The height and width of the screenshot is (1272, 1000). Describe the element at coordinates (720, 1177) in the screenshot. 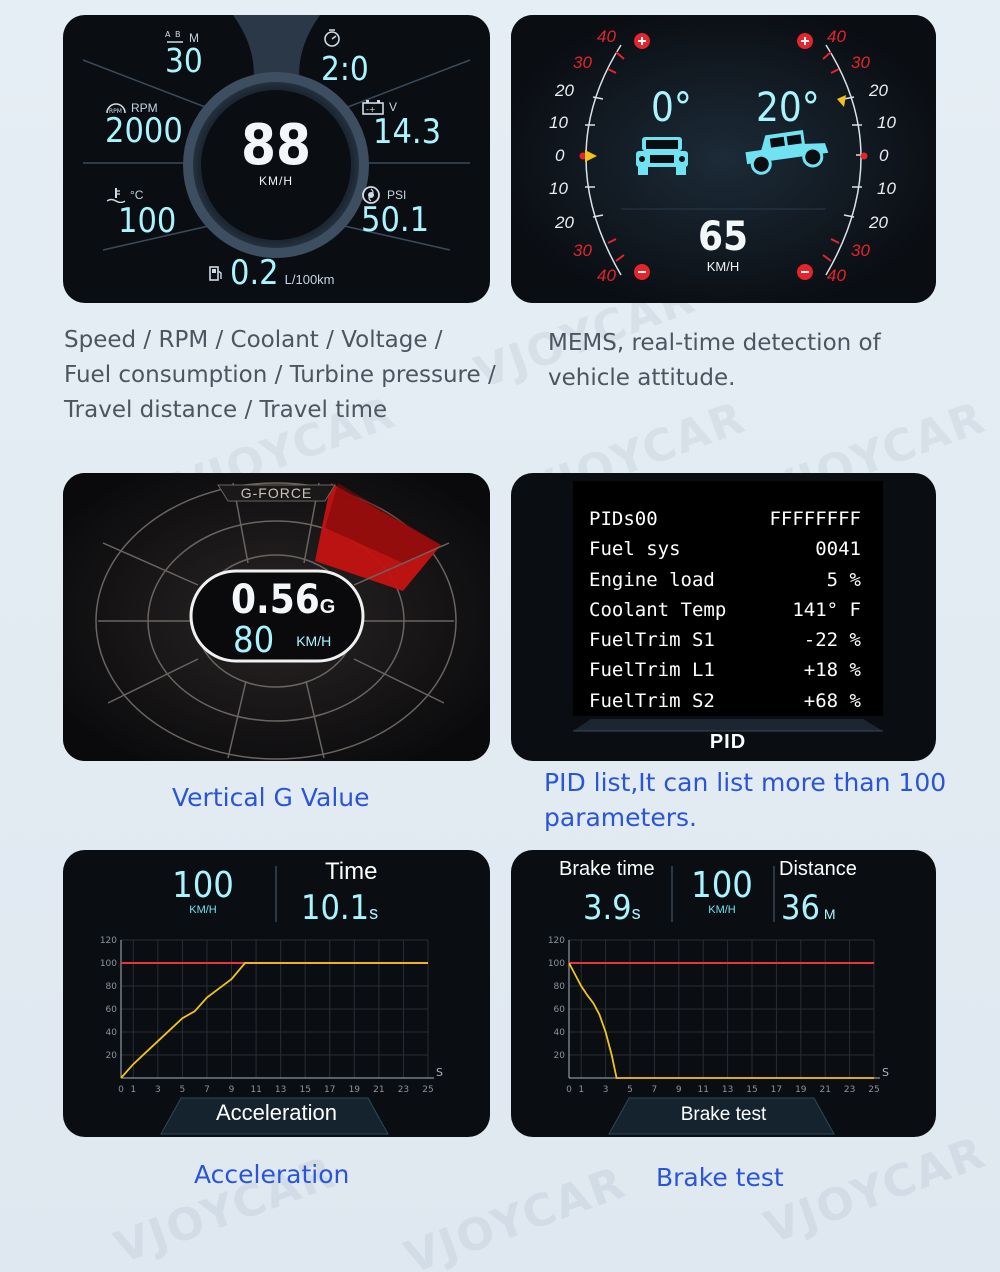

I see `brake-caption: Brake test` at that location.